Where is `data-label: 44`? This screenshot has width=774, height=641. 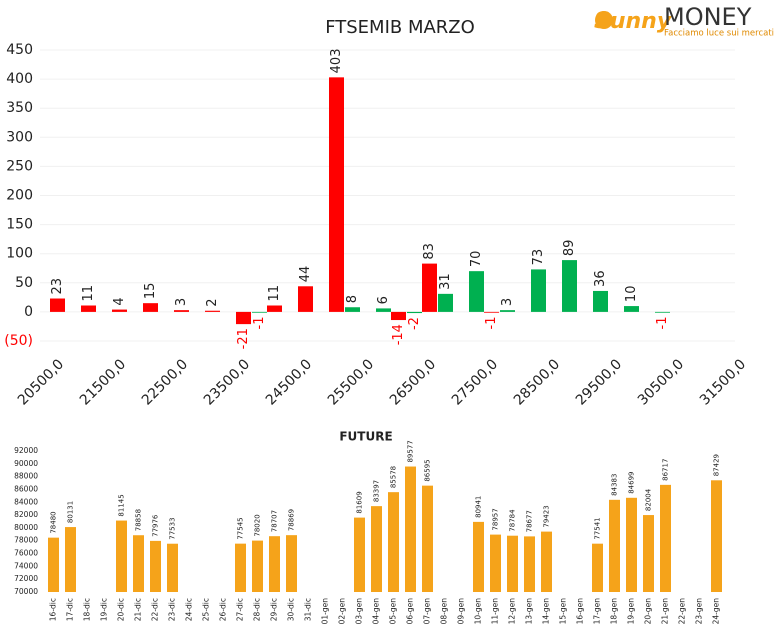 data-label: 44 is located at coordinates (305, 274).